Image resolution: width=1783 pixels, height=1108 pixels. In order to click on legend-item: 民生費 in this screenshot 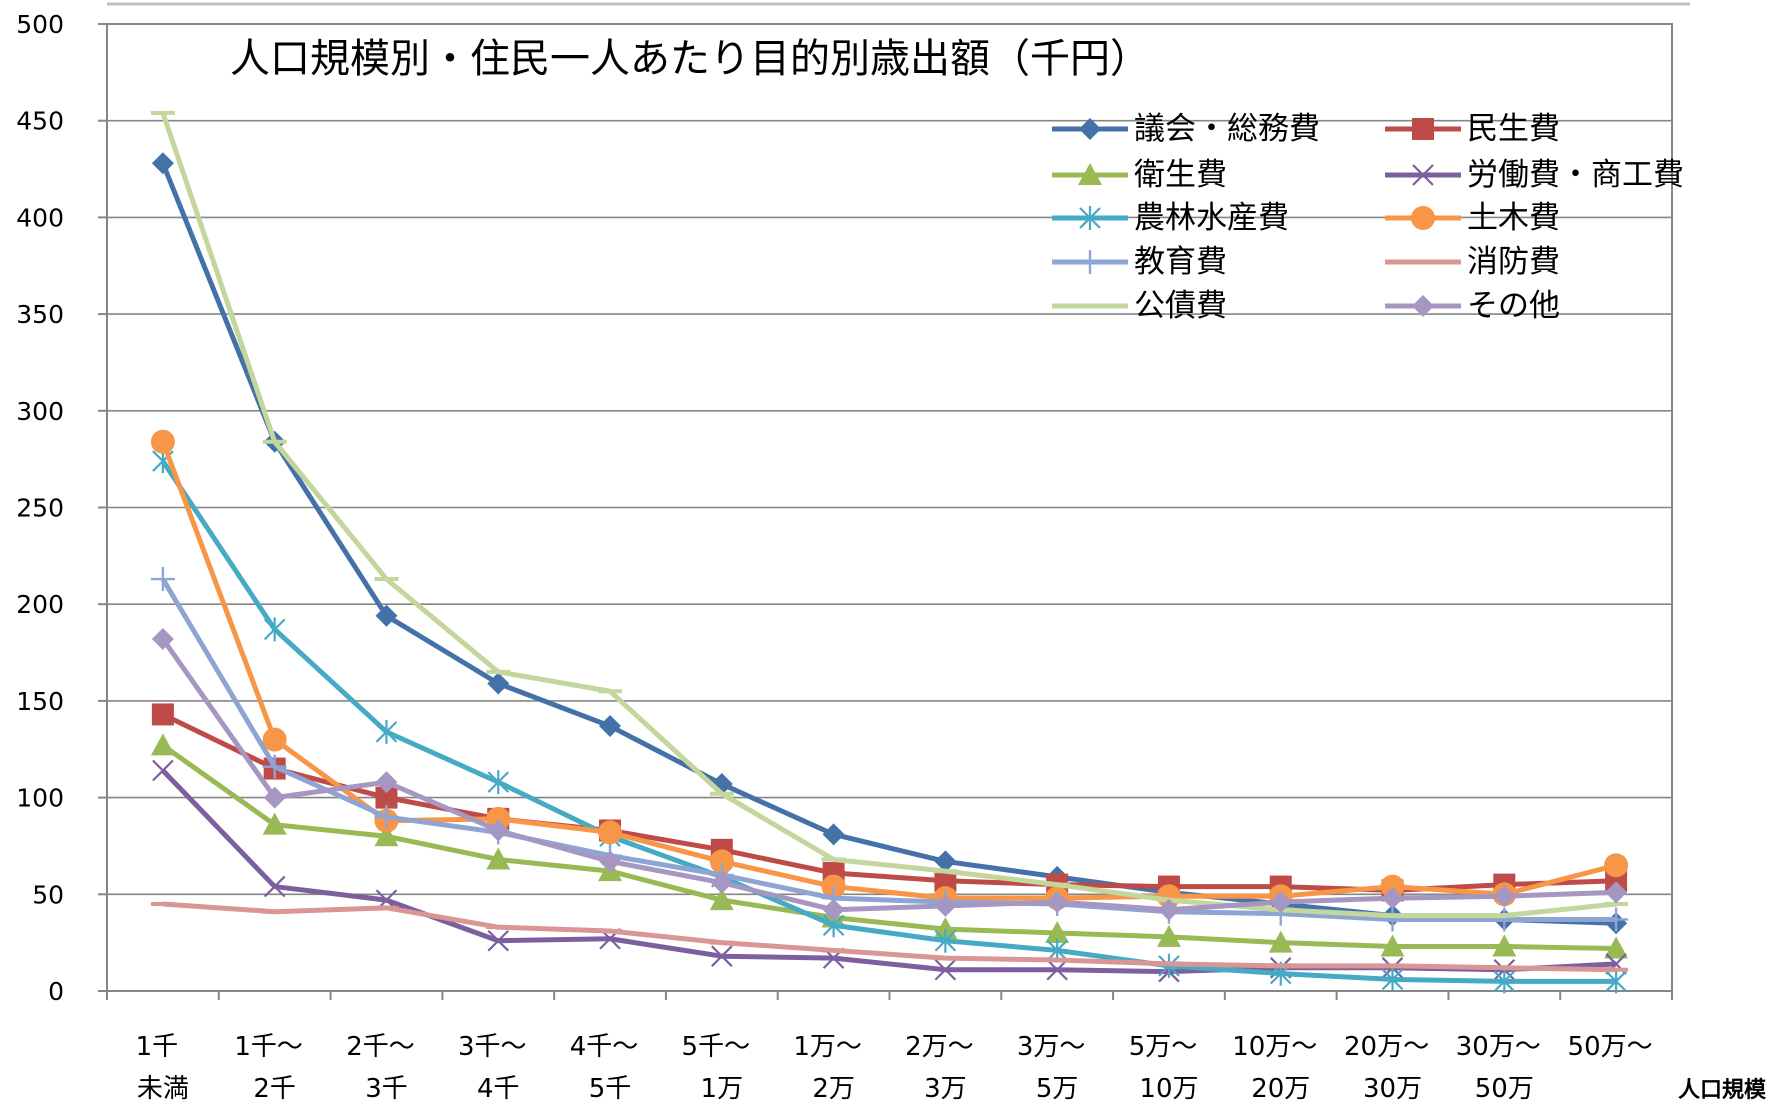, I will do `click(1472, 129)`.